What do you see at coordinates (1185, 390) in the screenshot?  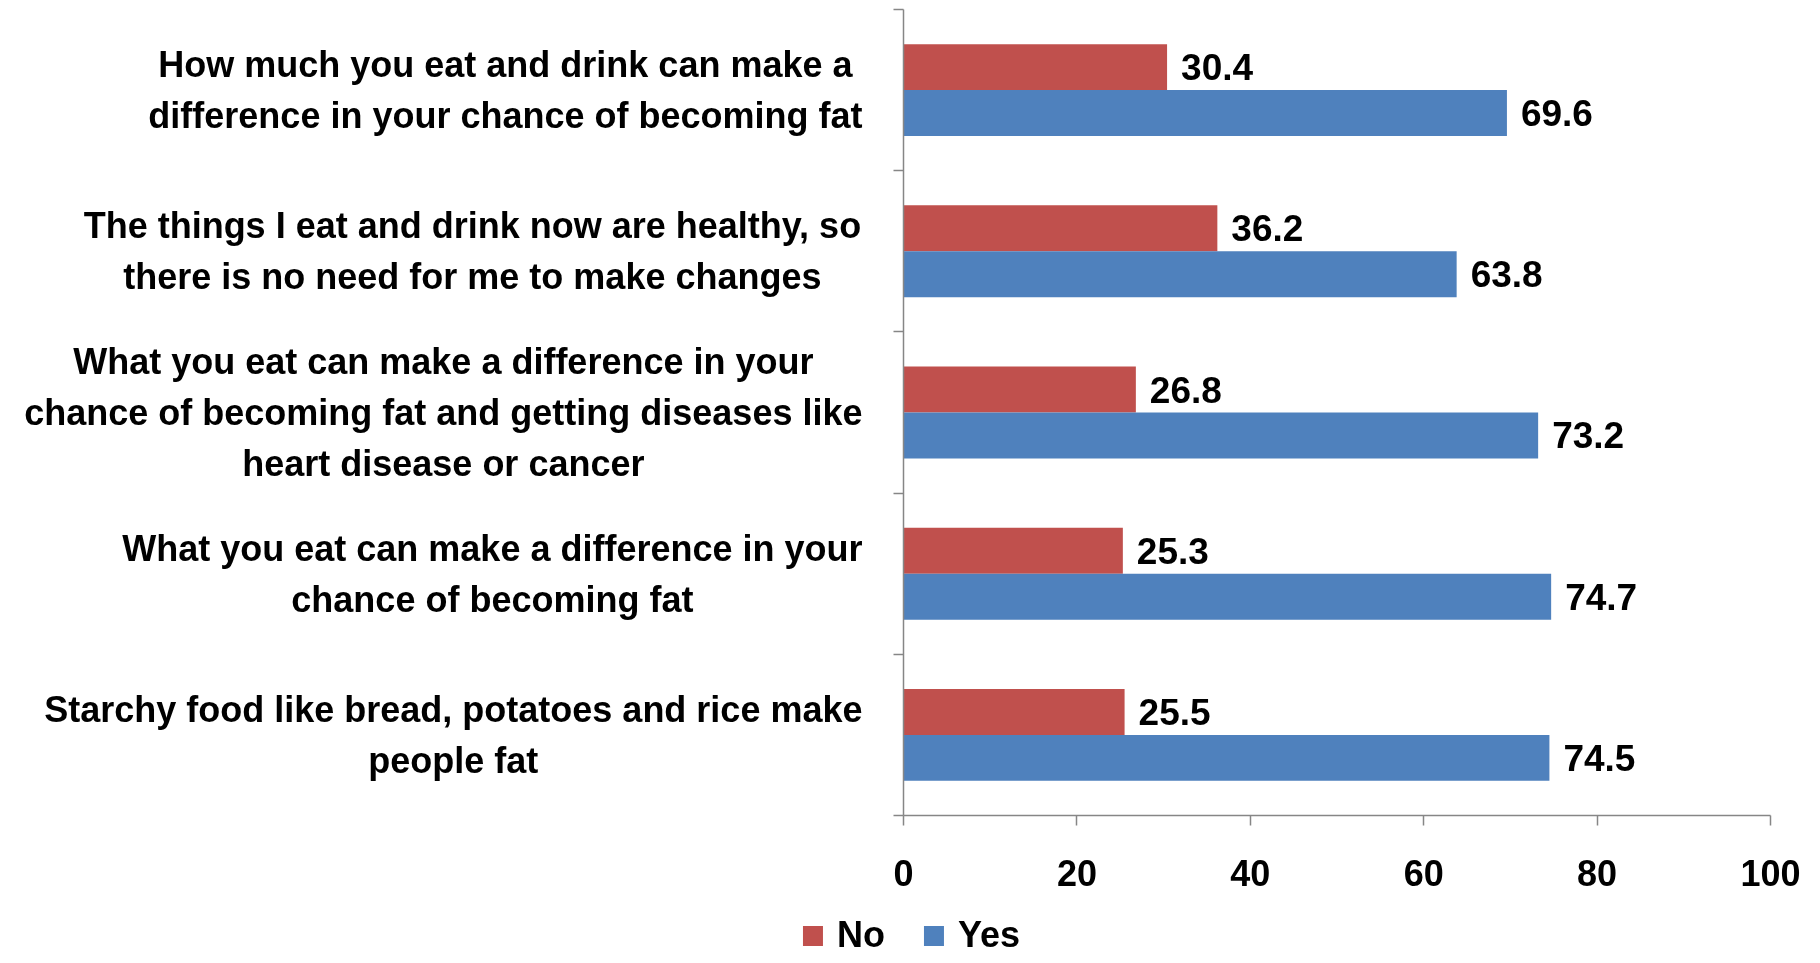 I see `data-label: 26.8` at bounding box center [1185, 390].